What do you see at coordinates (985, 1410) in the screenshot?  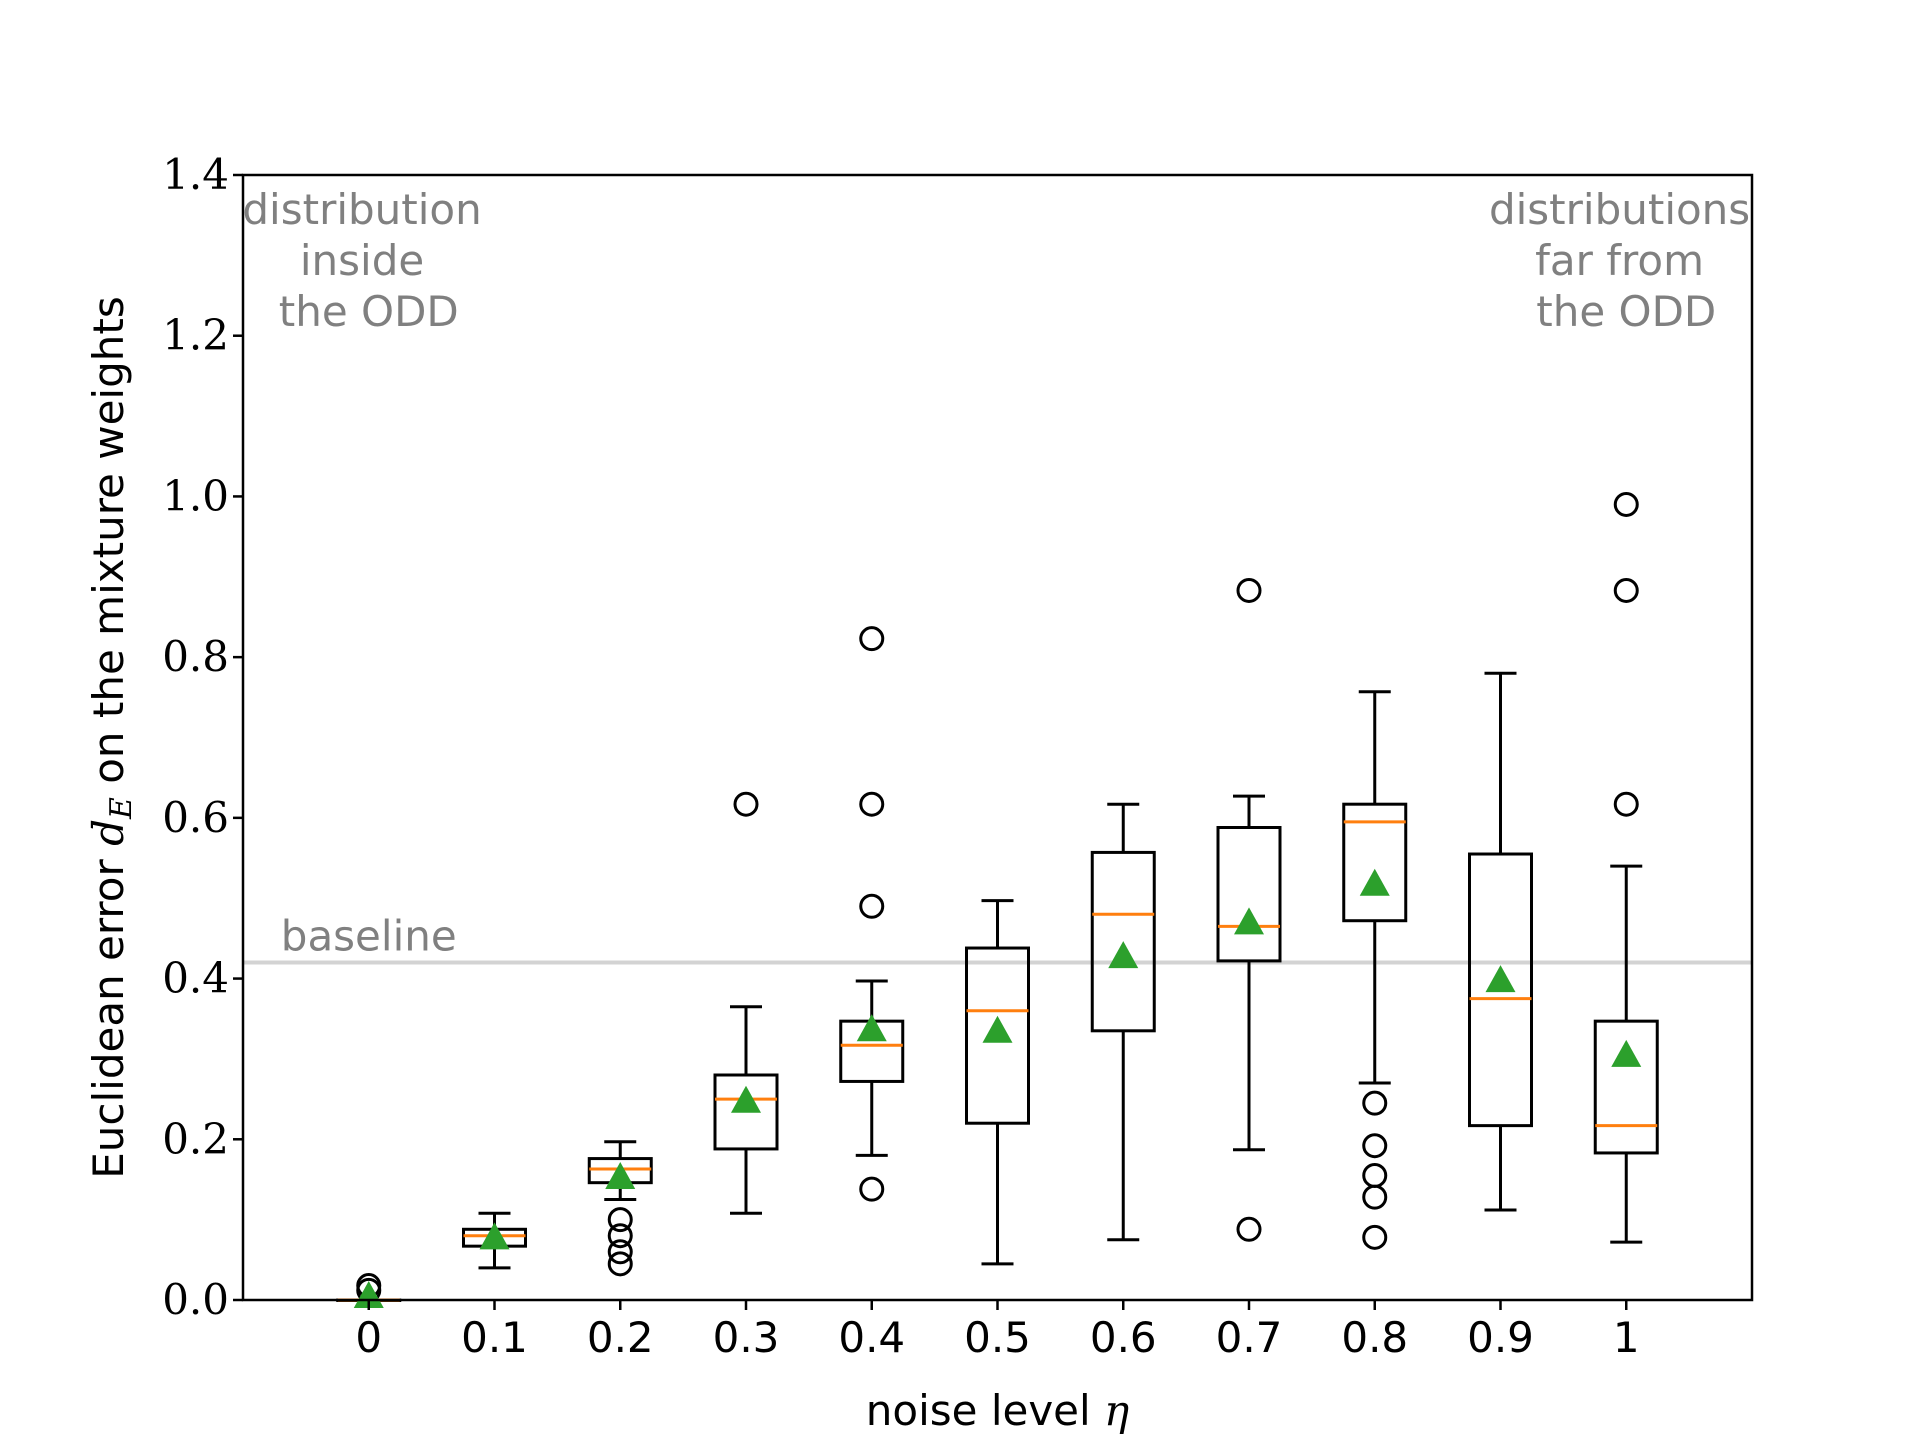 I see `x-axis-label-text: noise level` at bounding box center [985, 1410].